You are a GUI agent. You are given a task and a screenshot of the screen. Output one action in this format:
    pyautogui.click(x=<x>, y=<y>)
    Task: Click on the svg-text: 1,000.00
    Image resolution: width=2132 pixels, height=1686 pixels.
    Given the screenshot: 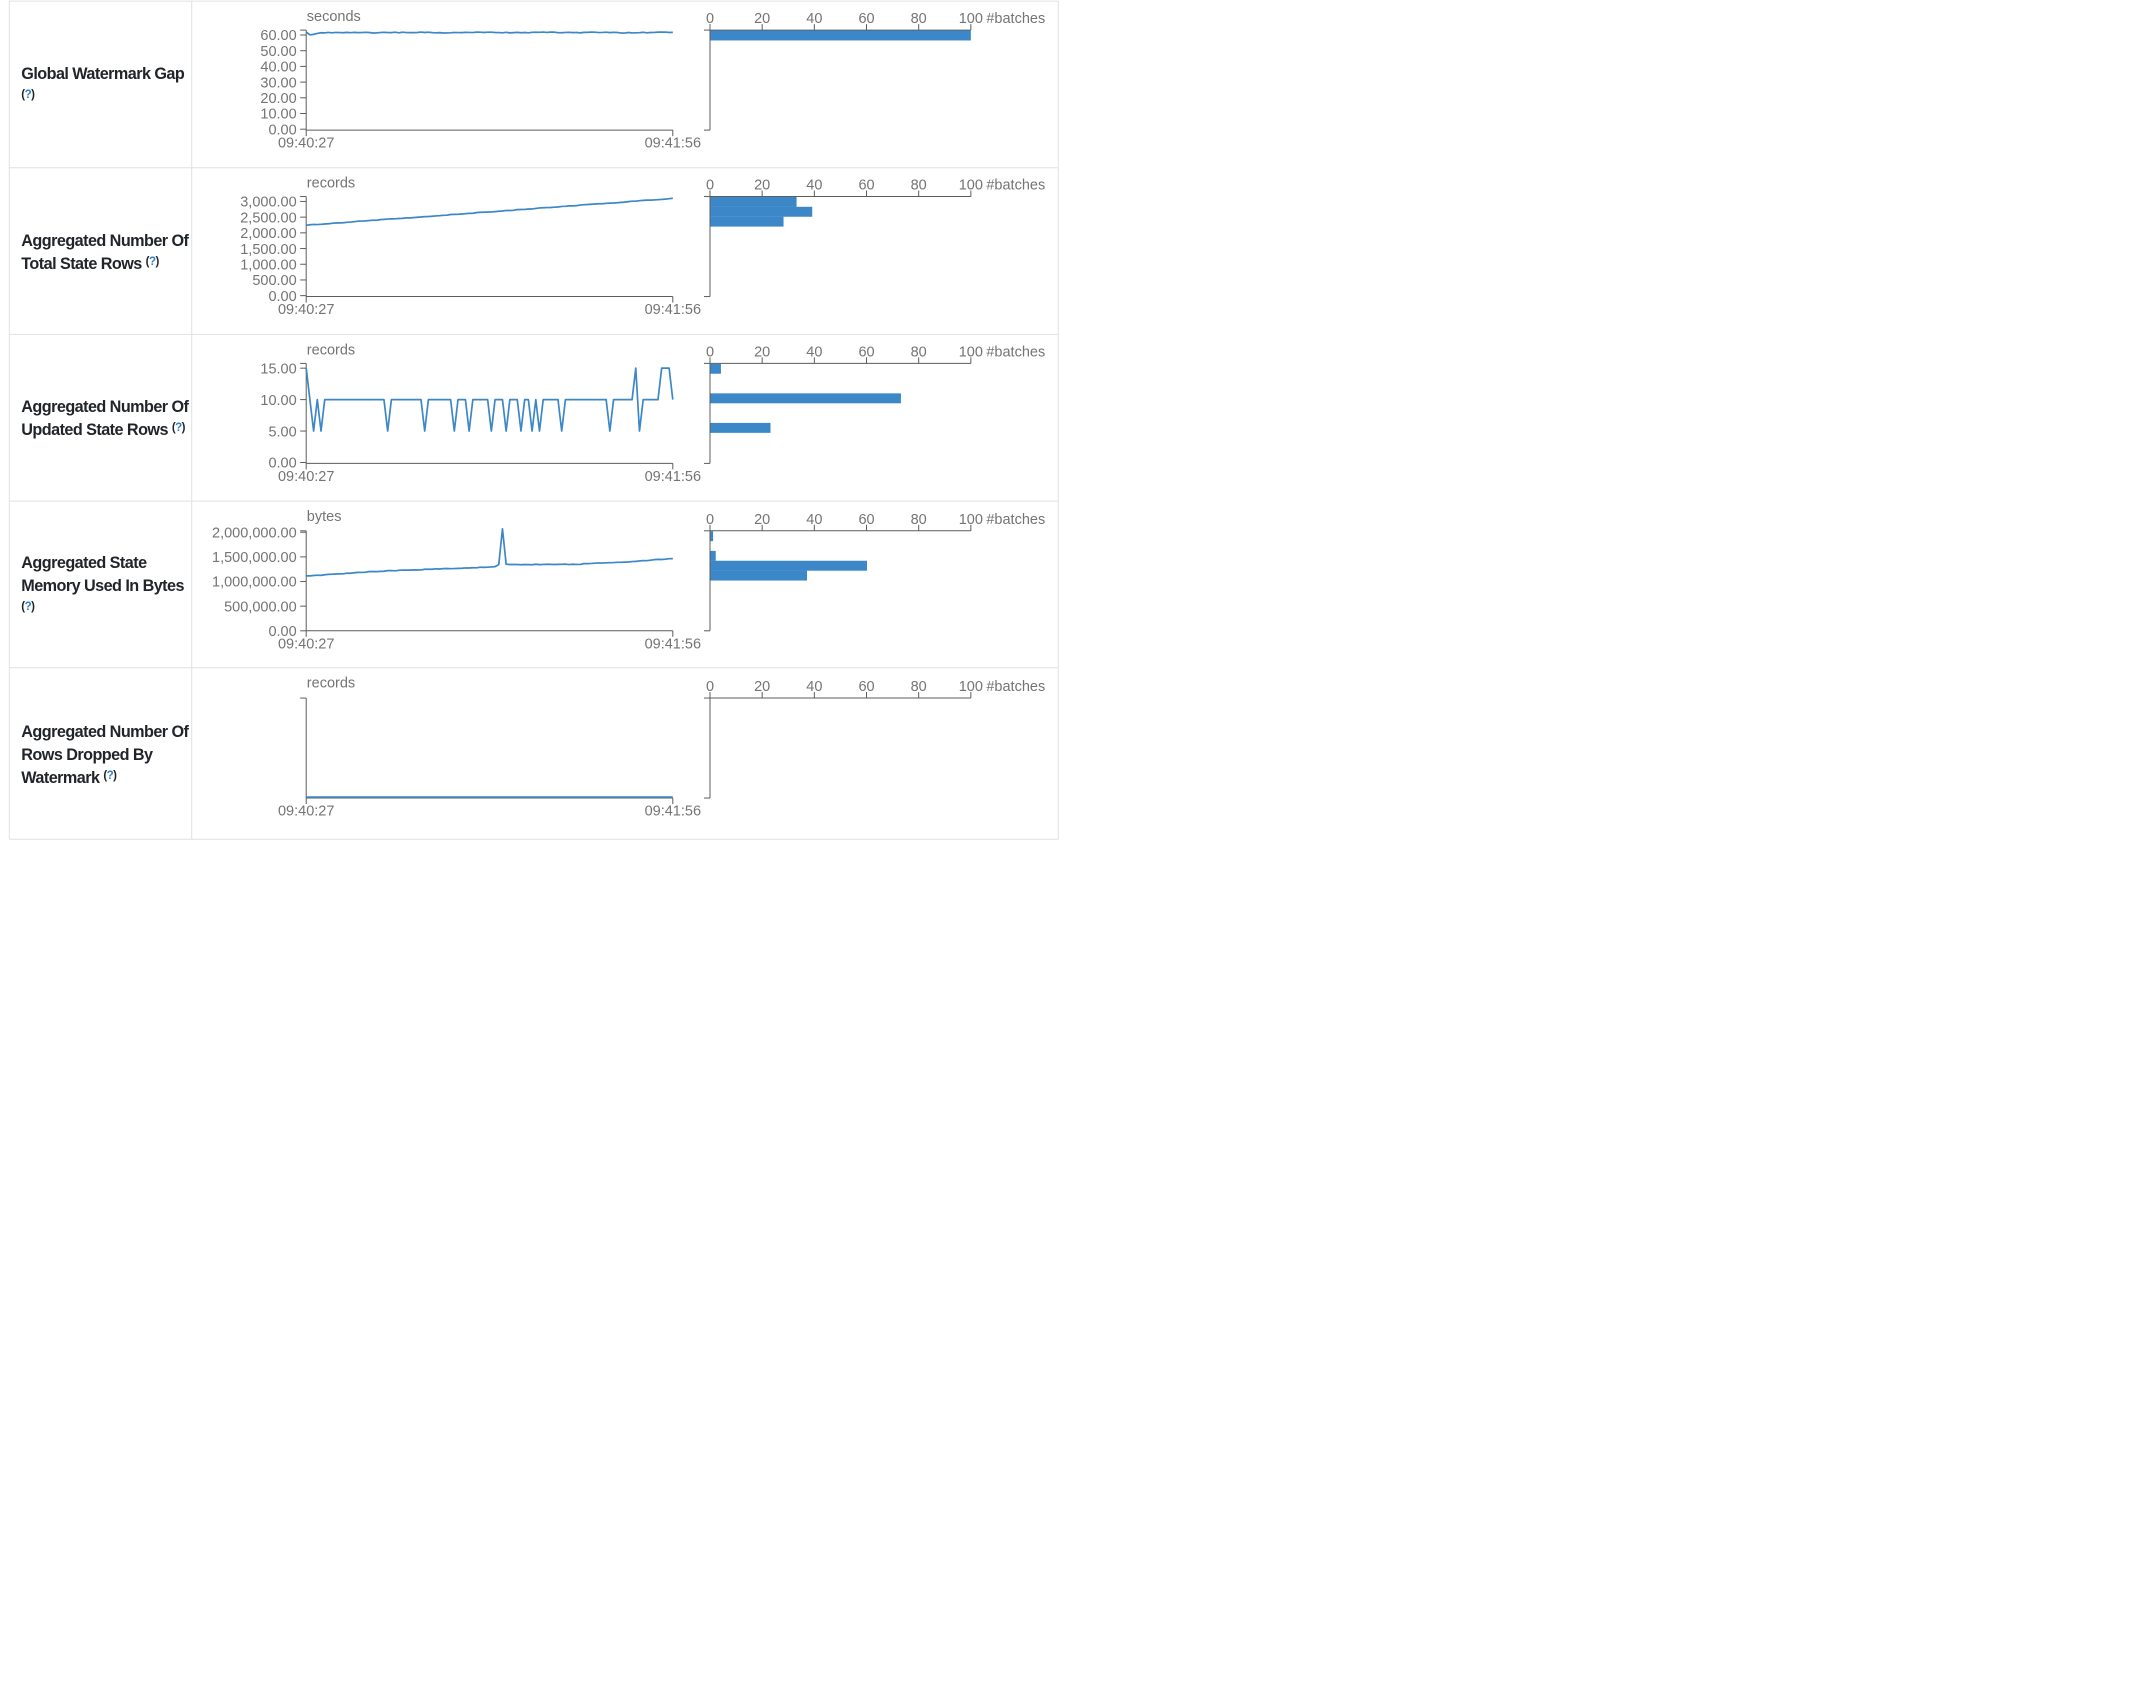 What is the action you would take?
    pyautogui.click(x=268, y=265)
    